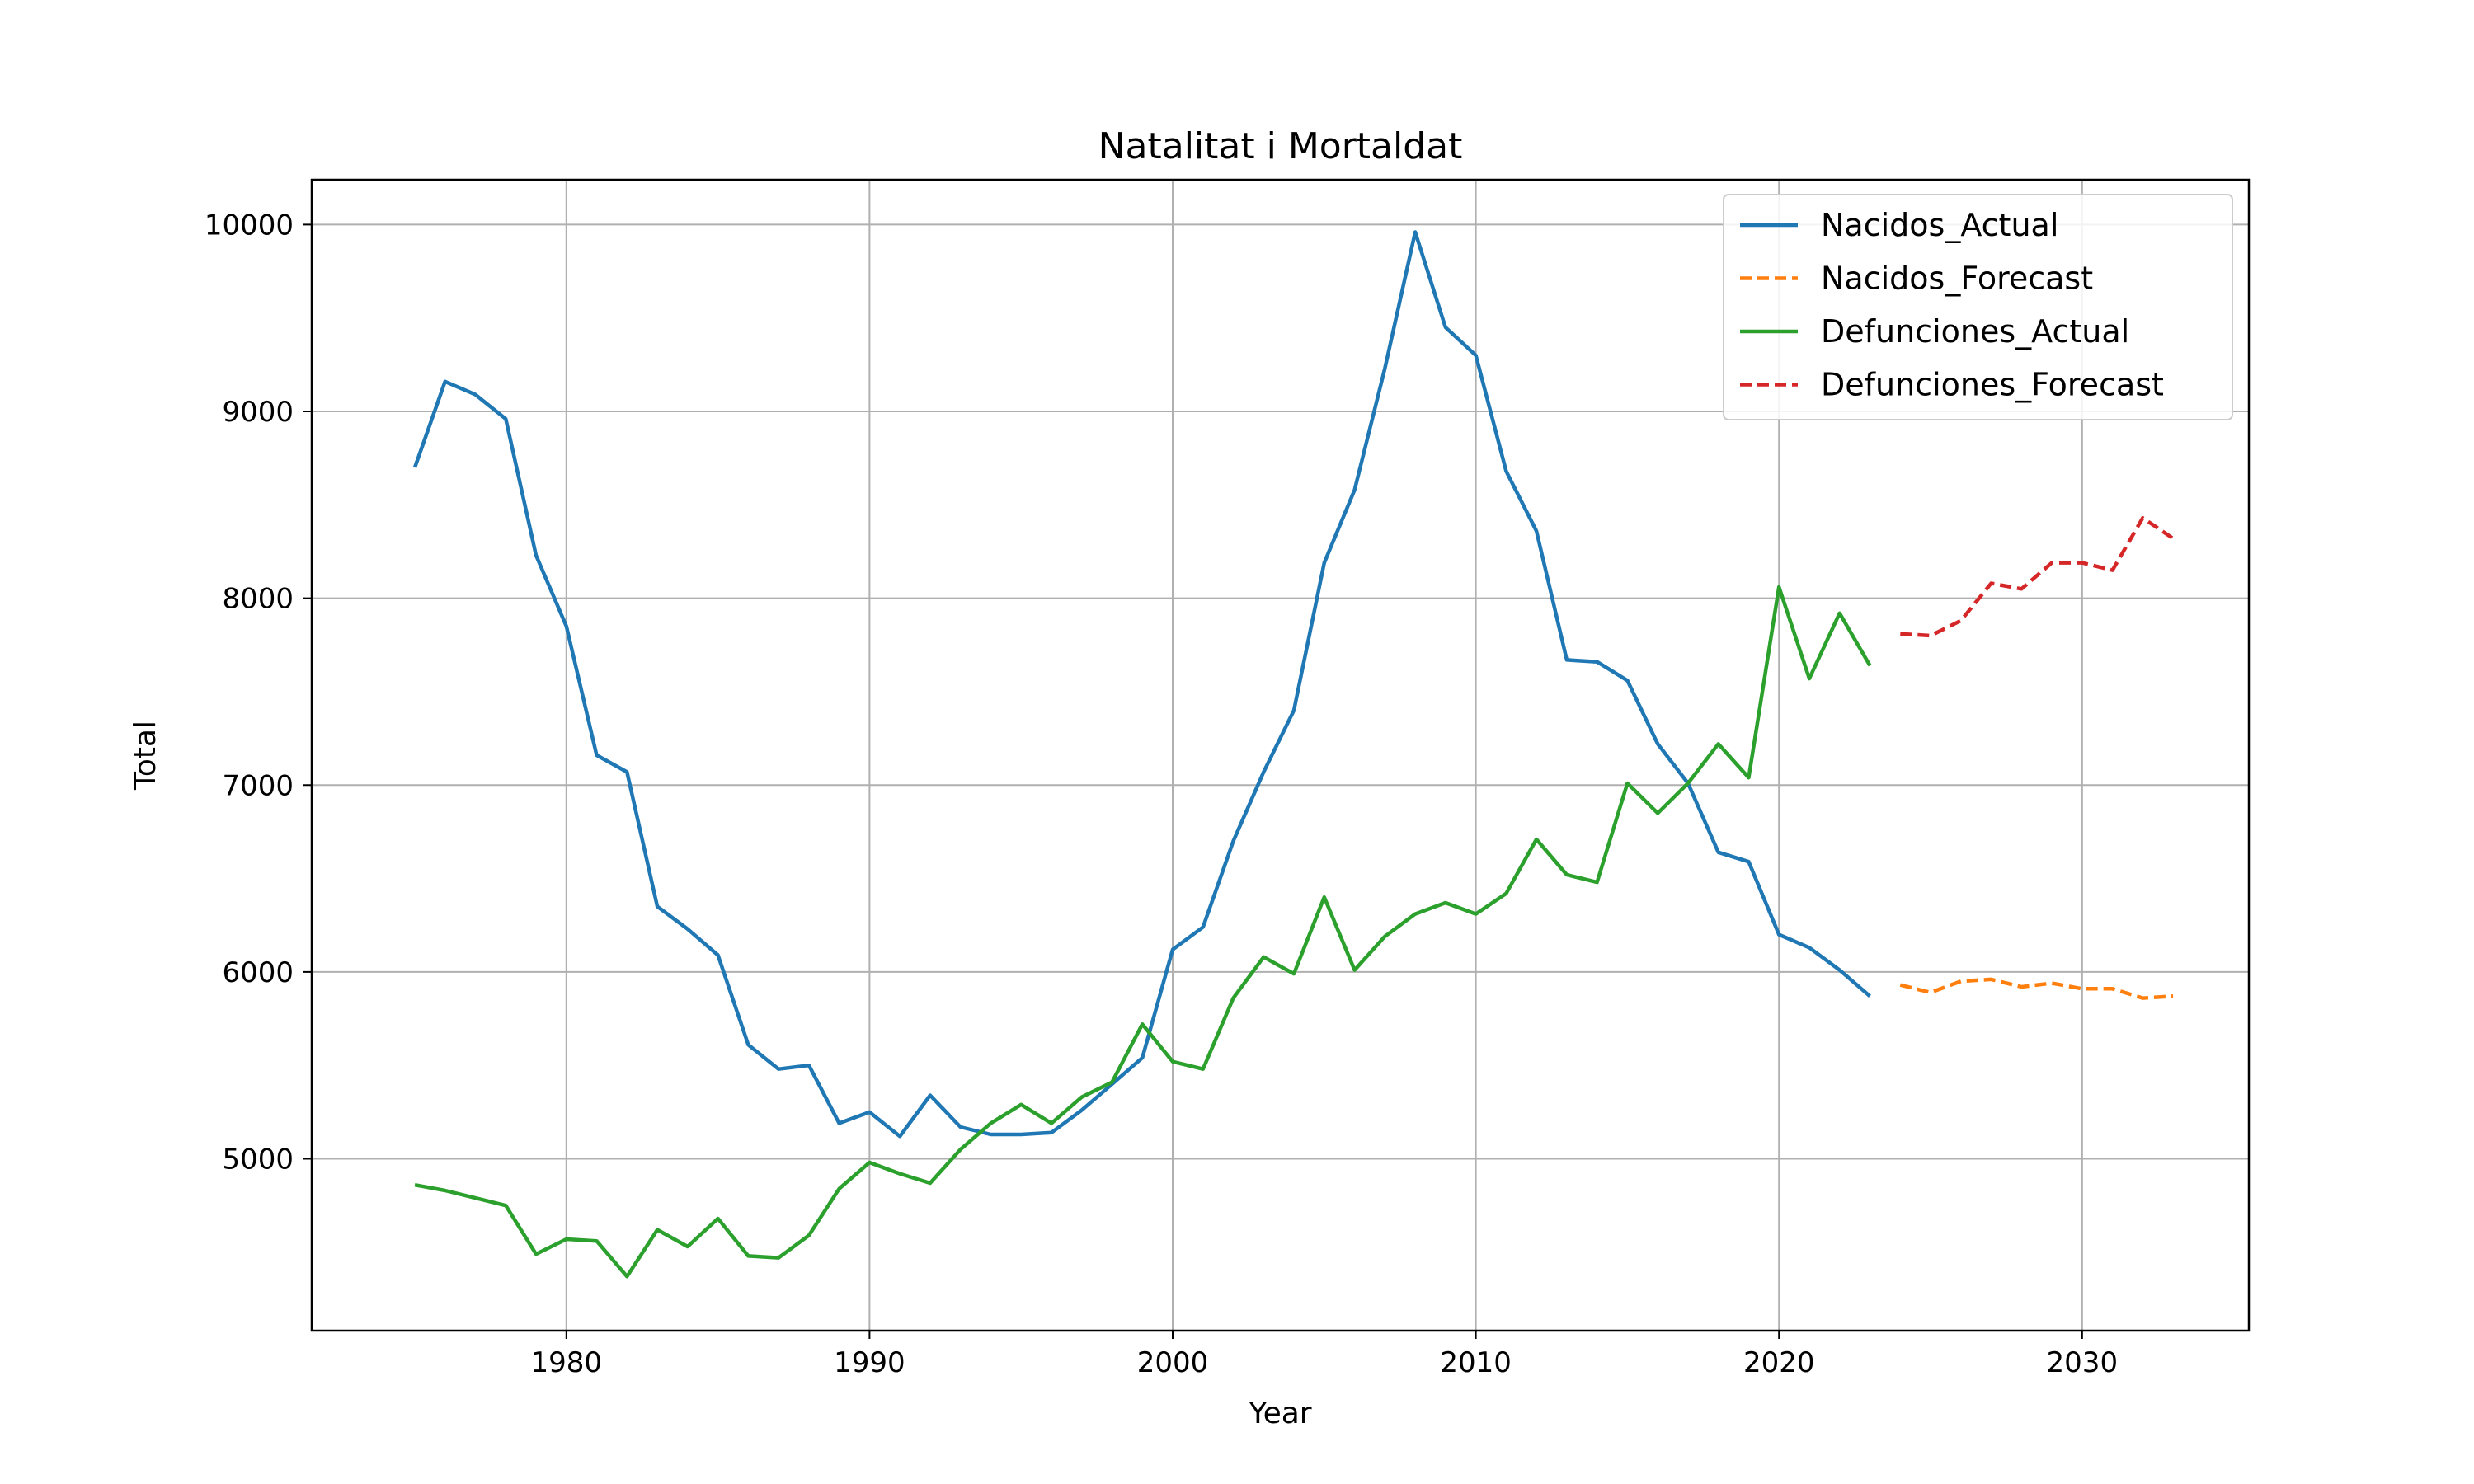  Describe the element at coordinates (1173, 1362) in the screenshot. I see `x-tick-label: 2000` at that location.